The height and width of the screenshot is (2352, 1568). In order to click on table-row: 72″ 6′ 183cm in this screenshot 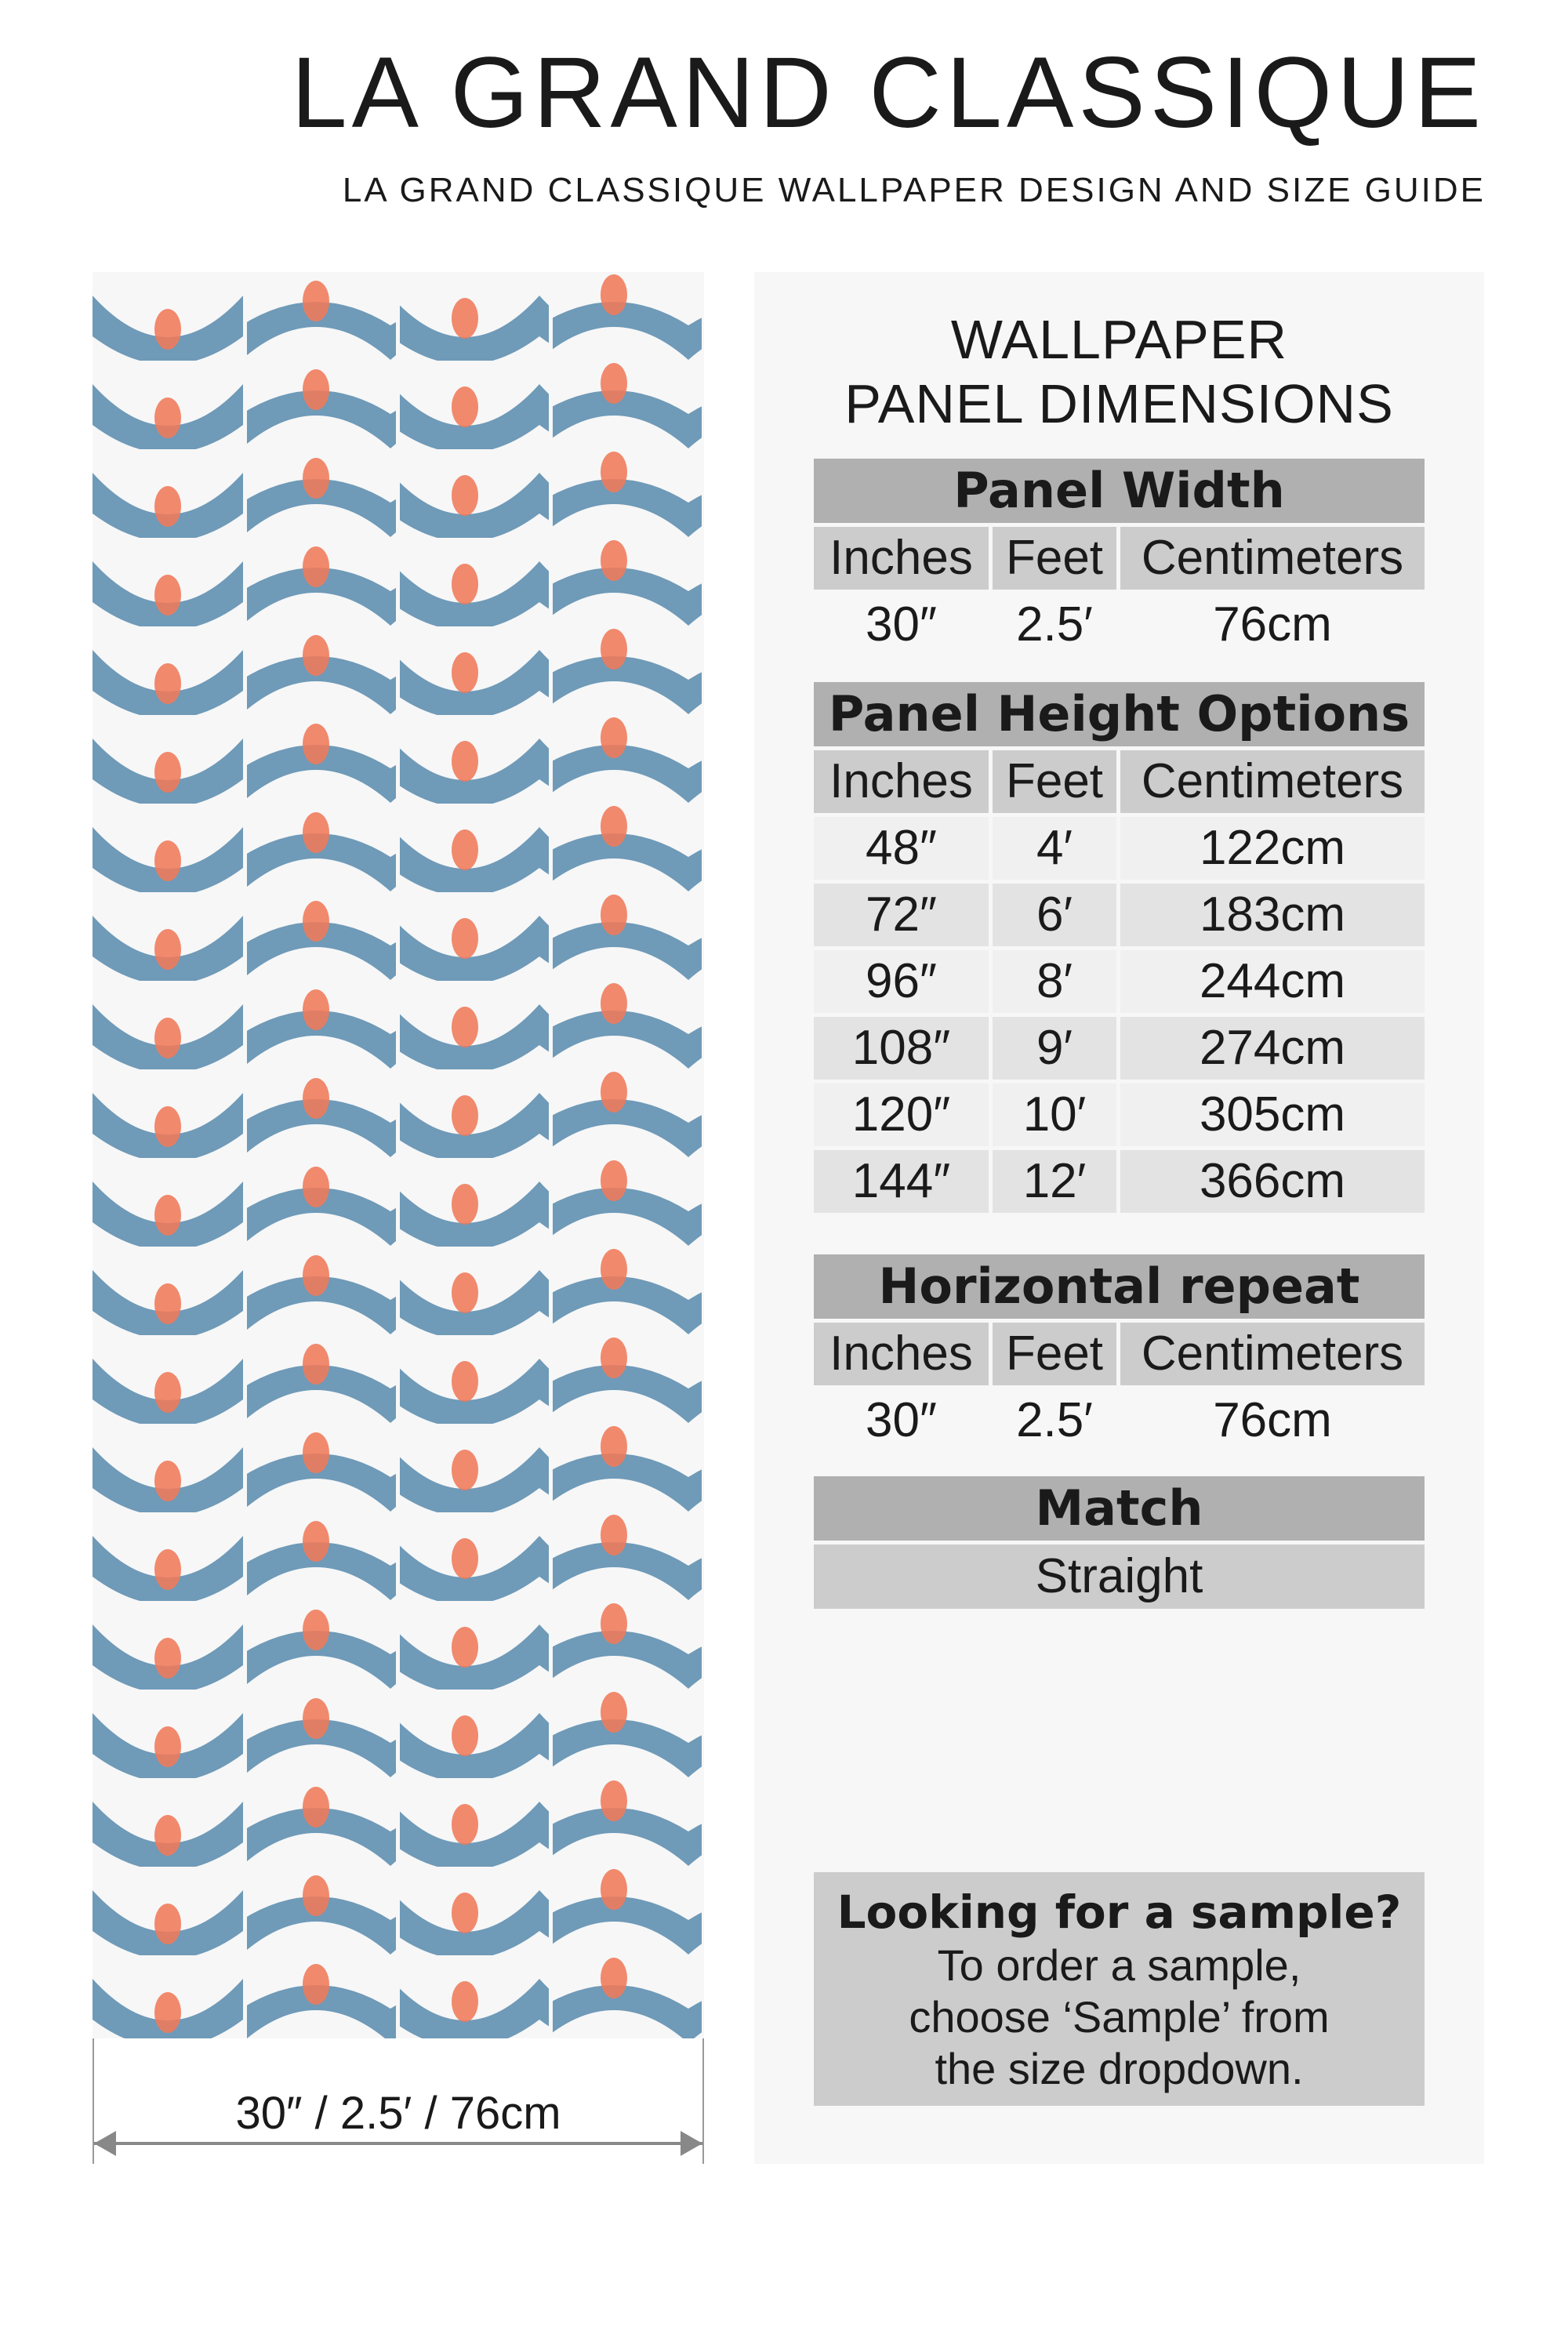, I will do `click(1119, 915)`.